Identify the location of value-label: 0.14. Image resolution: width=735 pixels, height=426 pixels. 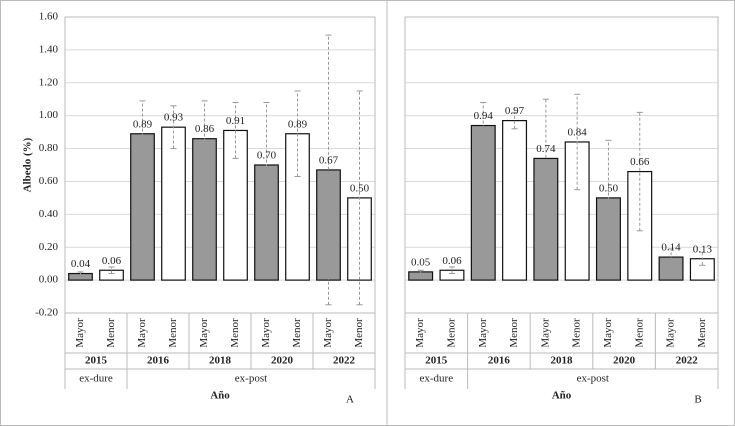
(671, 248).